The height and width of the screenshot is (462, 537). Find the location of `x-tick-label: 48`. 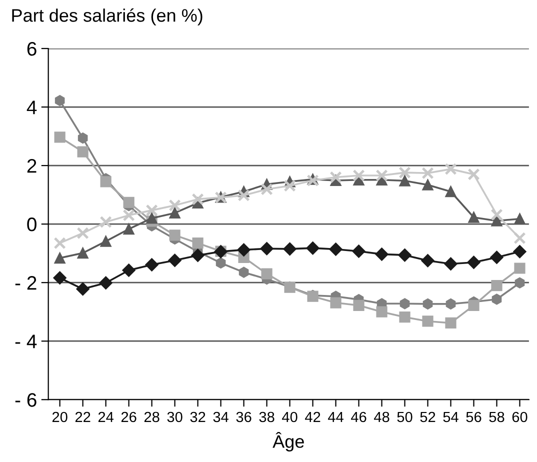

x-tick-label: 48 is located at coordinates (382, 417).